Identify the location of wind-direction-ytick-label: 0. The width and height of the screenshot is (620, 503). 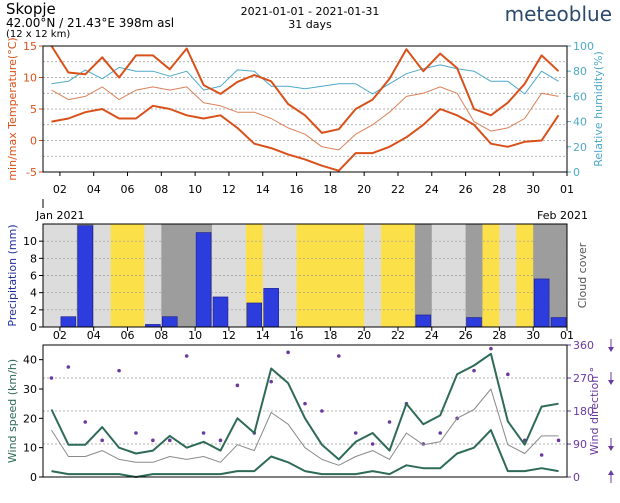
(576, 477).